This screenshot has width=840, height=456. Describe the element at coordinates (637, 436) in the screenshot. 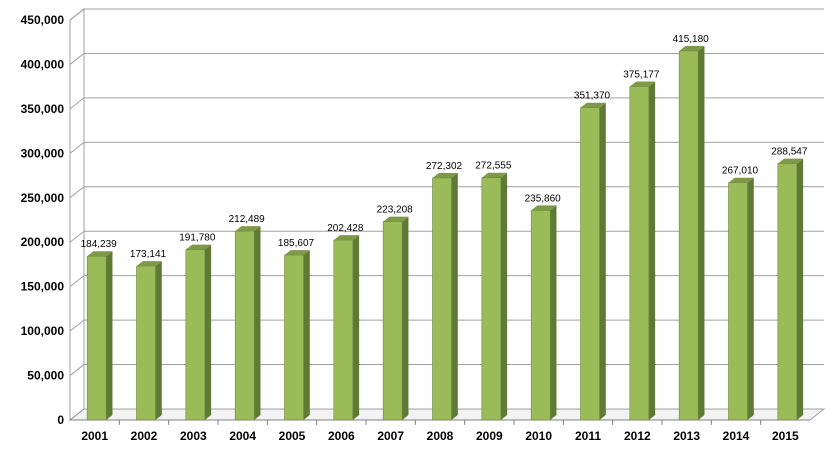

I see `x-tick-label: 2012` at that location.